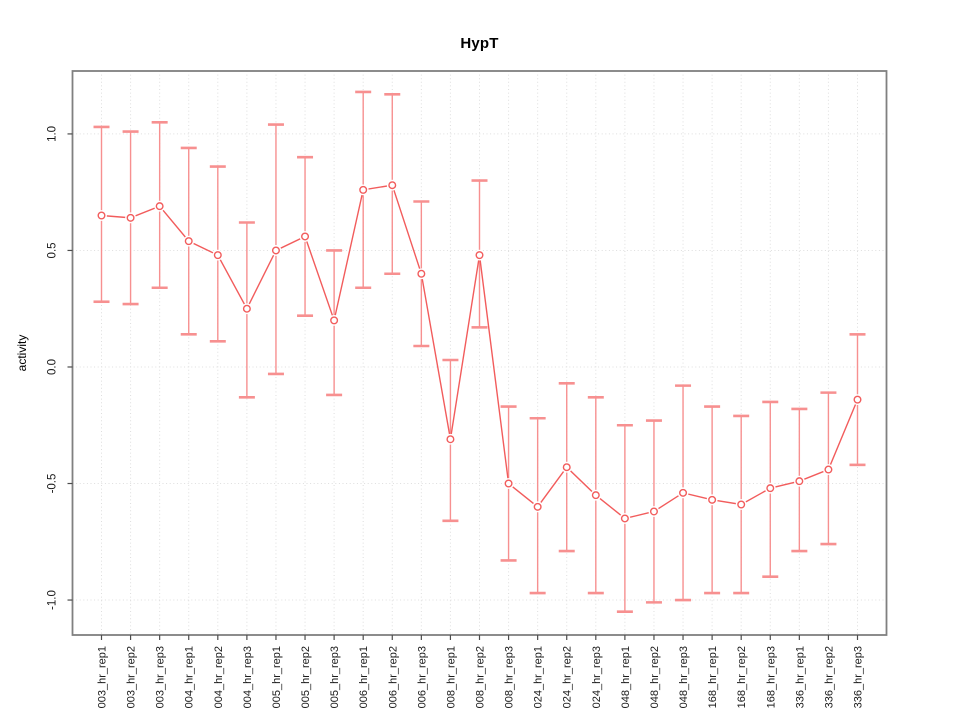  Describe the element at coordinates (53, 250) in the screenshot. I see `y-tick-label: 0.5` at that location.